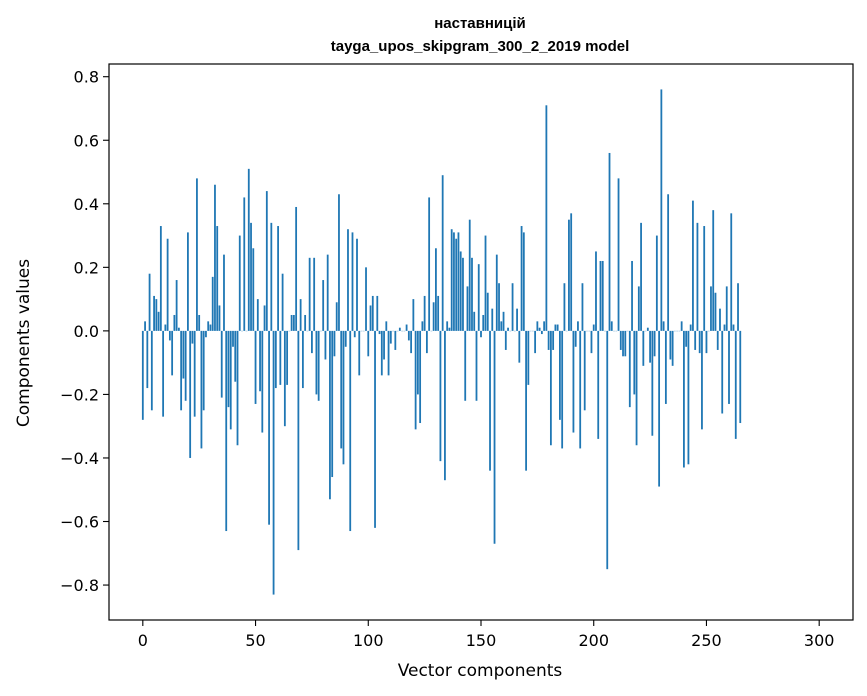  I want to click on y-tick-label: 0.0, so click(86, 331).